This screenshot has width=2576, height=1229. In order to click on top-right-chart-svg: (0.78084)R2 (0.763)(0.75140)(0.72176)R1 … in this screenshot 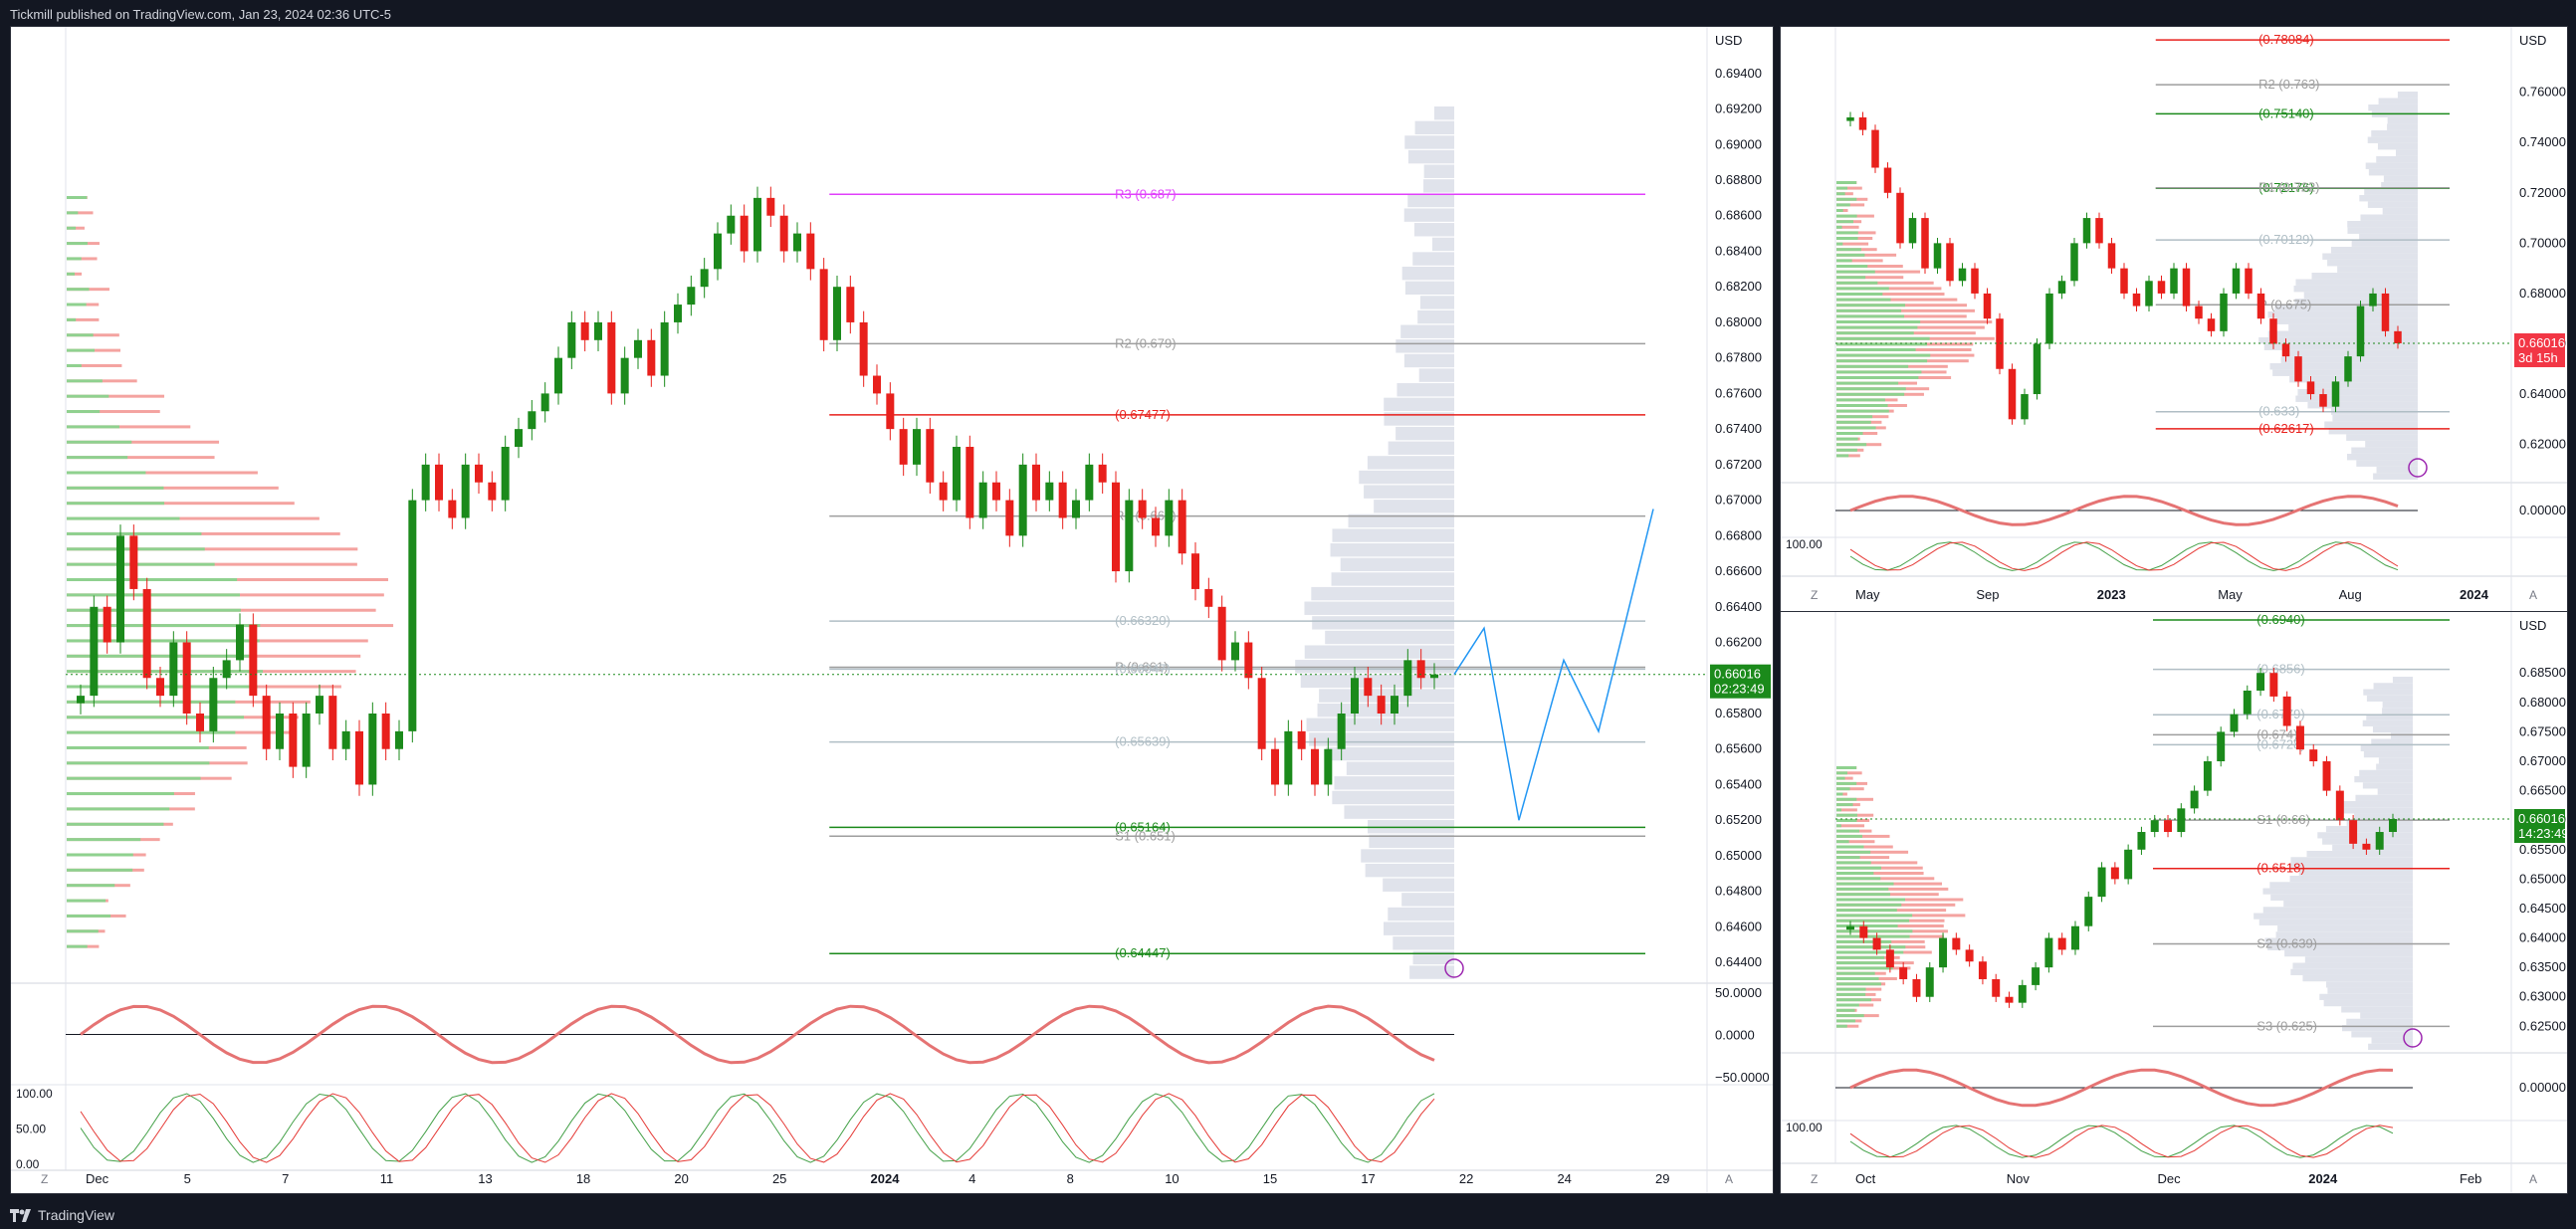, I will do `click(2174, 320)`.